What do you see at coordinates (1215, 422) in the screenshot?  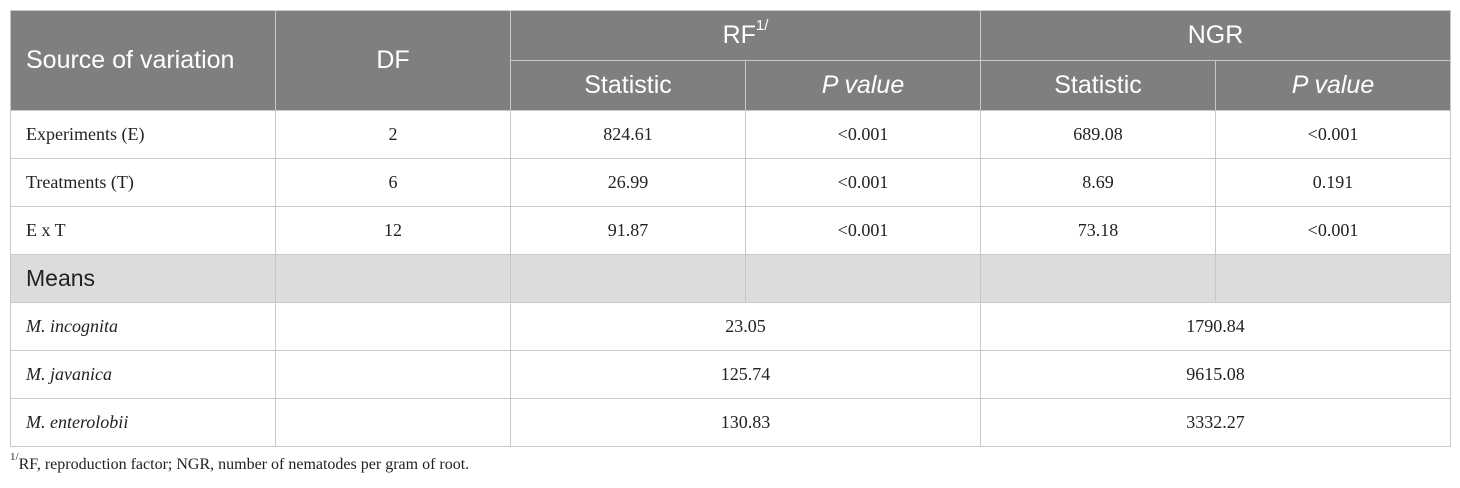 I see `means-ngr-value: 3332.27` at bounding box center [1215, 422].